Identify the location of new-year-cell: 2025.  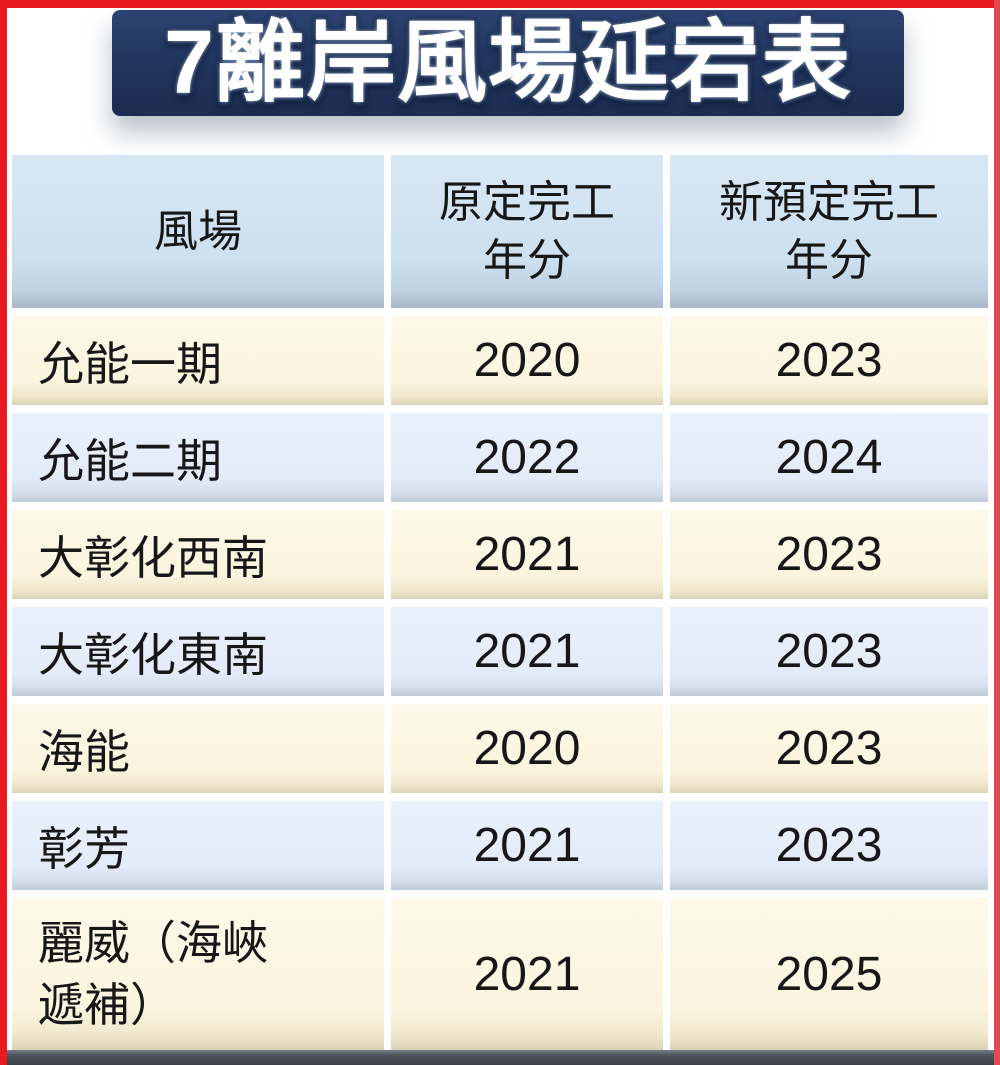
(829, 974).